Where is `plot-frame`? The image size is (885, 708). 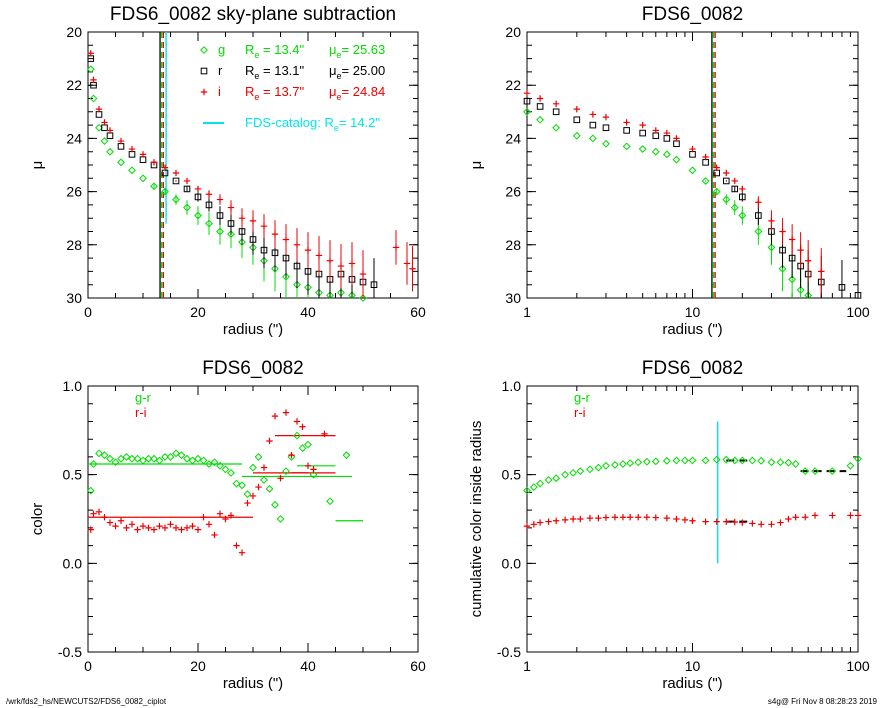 plot-frame is located at coordinates (253, 519).